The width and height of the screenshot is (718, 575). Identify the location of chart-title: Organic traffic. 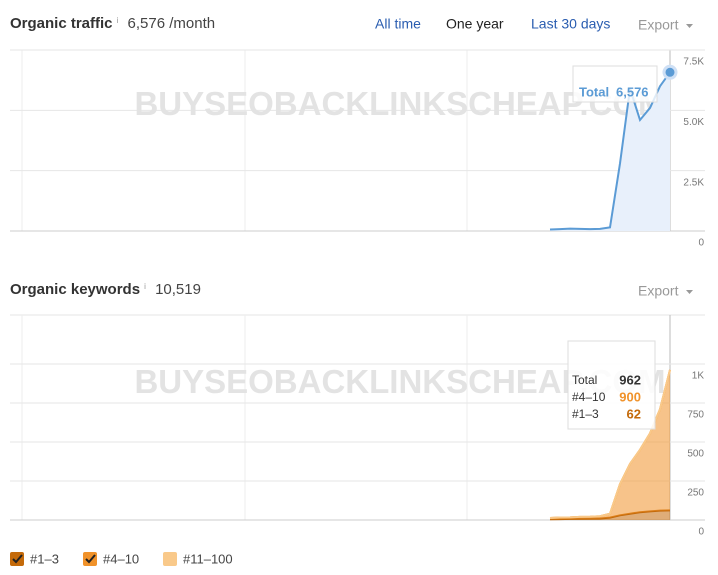
(61, 23).